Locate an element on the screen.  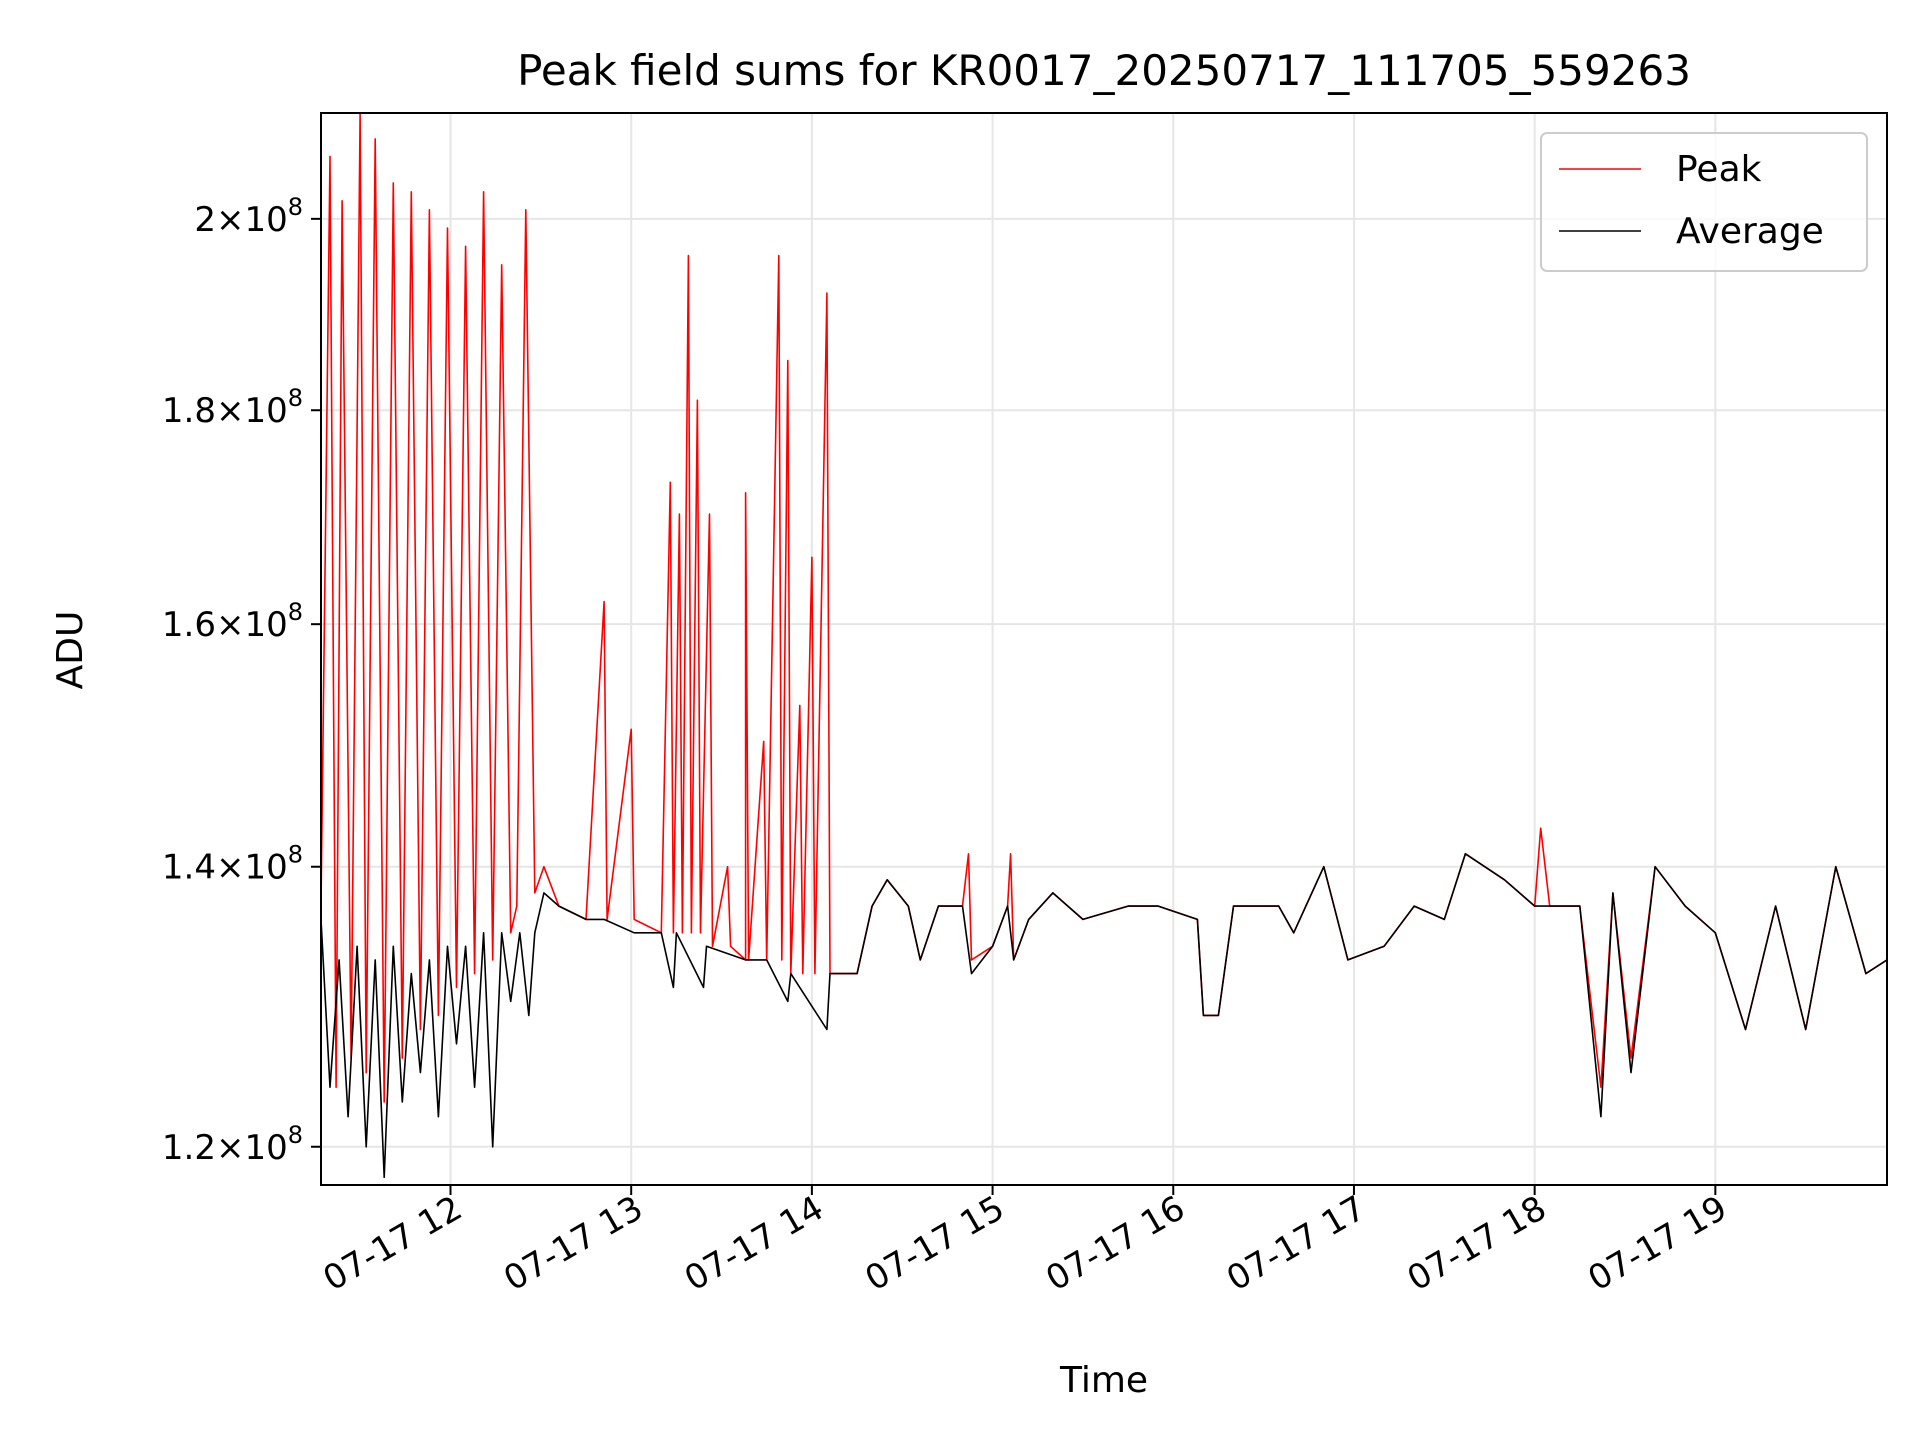
y-tick-label: 1.6×10⁸ is located at coordinates (232, 621).